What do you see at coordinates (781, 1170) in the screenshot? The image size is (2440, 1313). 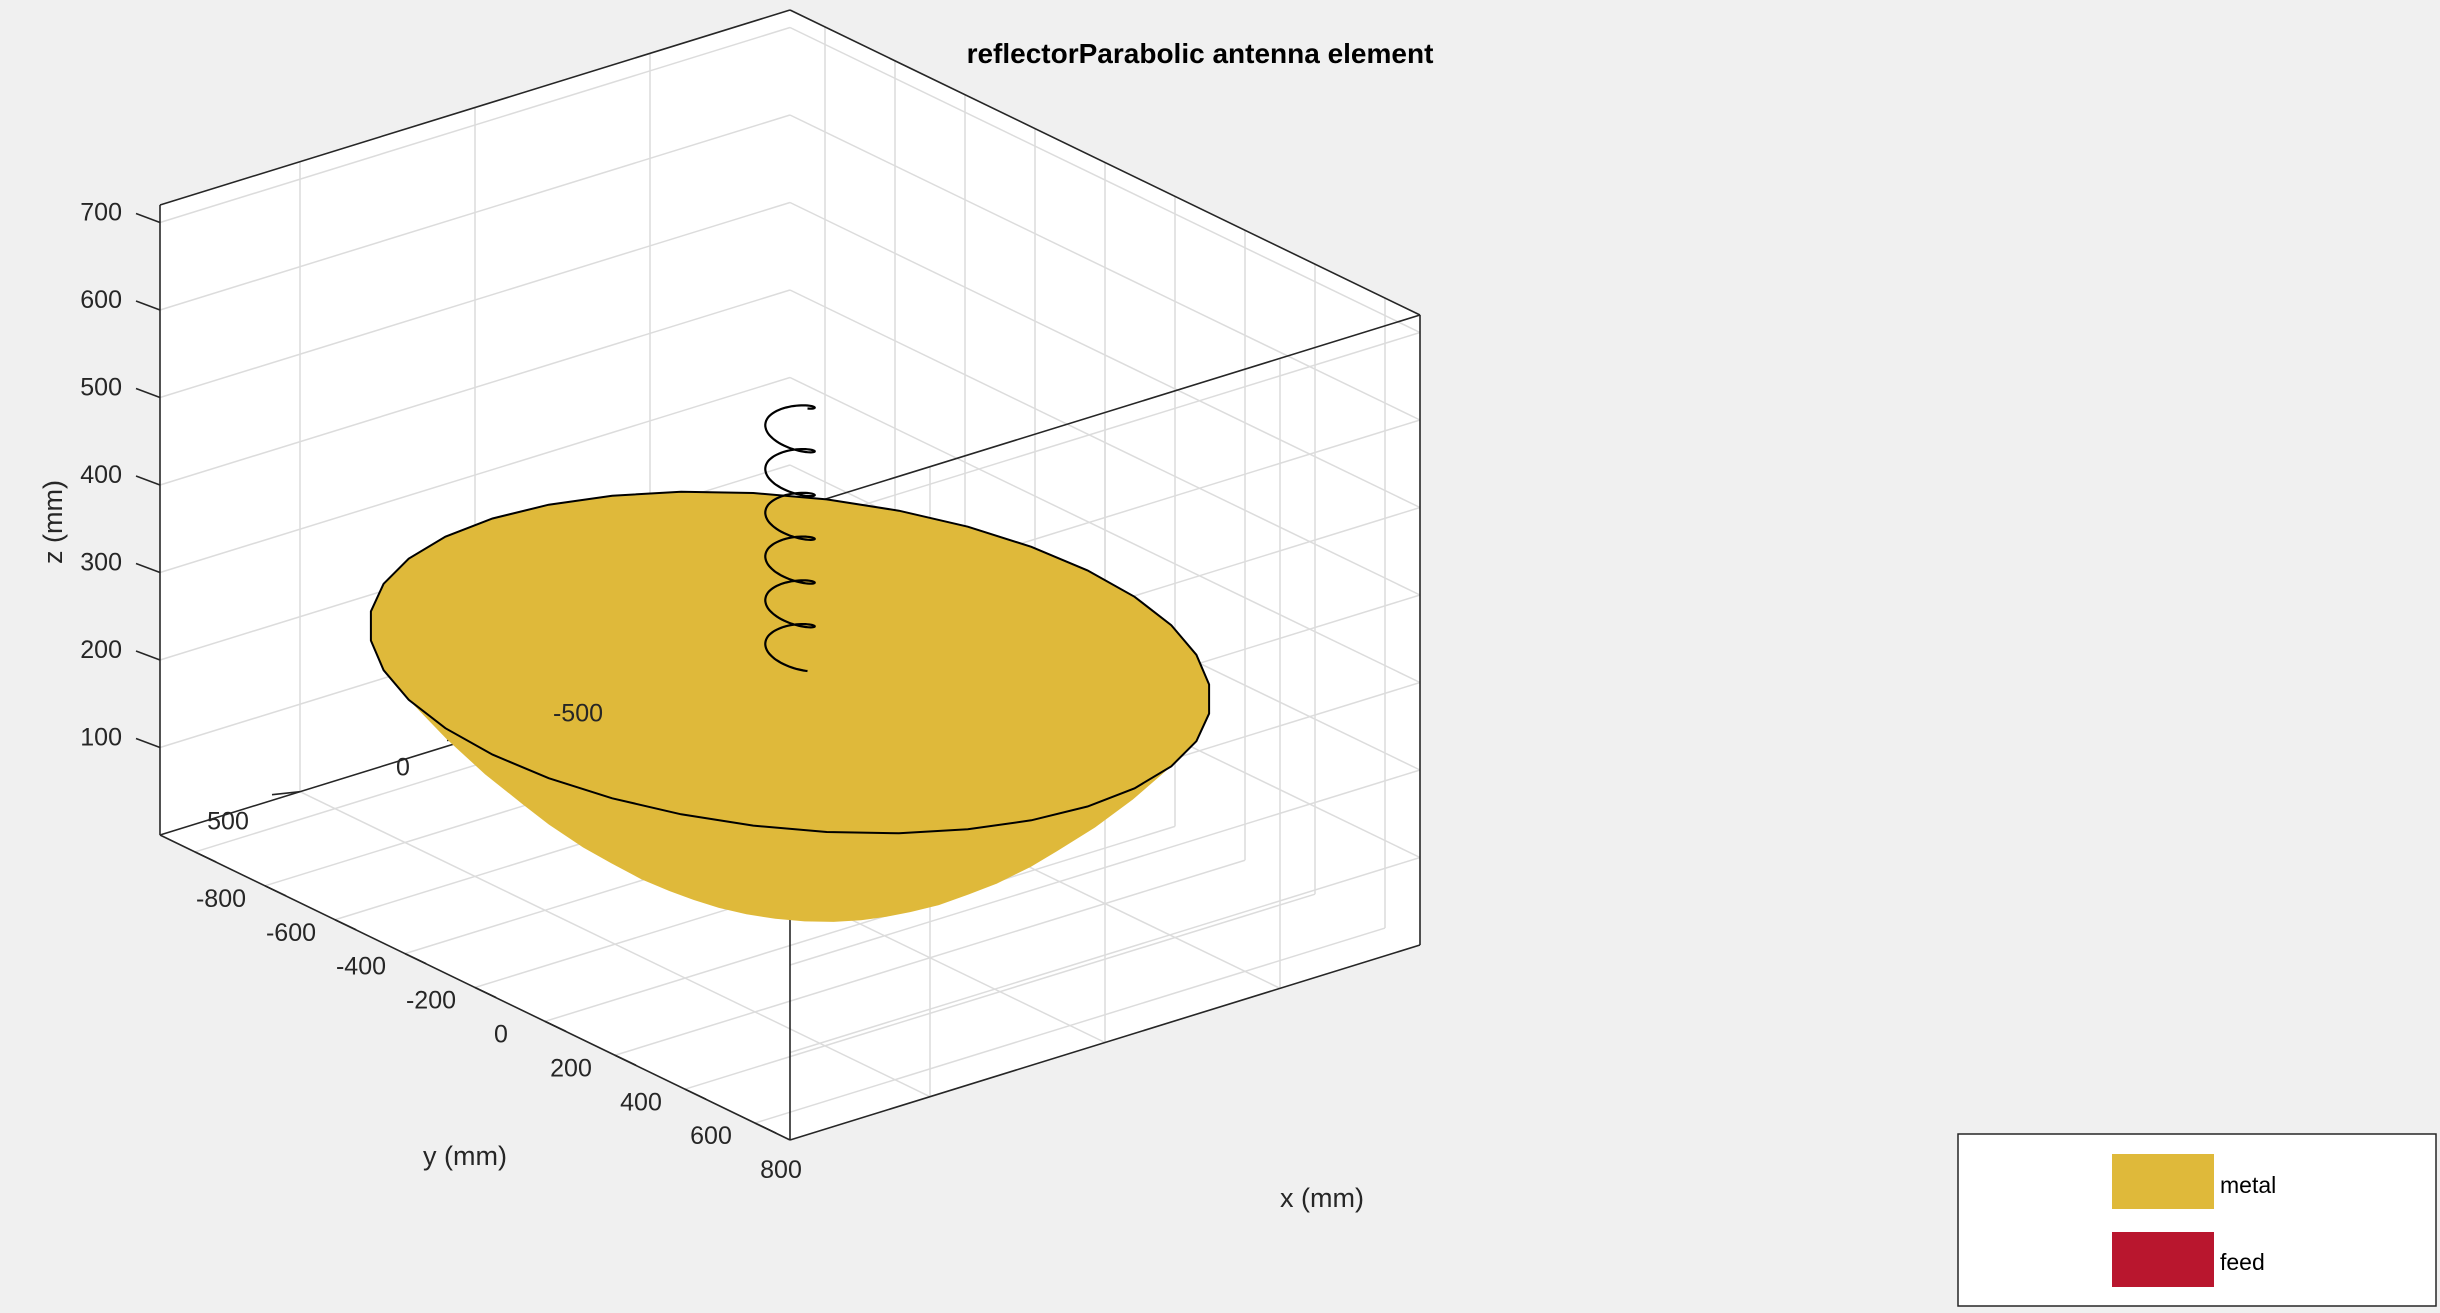 I see `x-tick-label: 800` at bounding box center [781, 1170].